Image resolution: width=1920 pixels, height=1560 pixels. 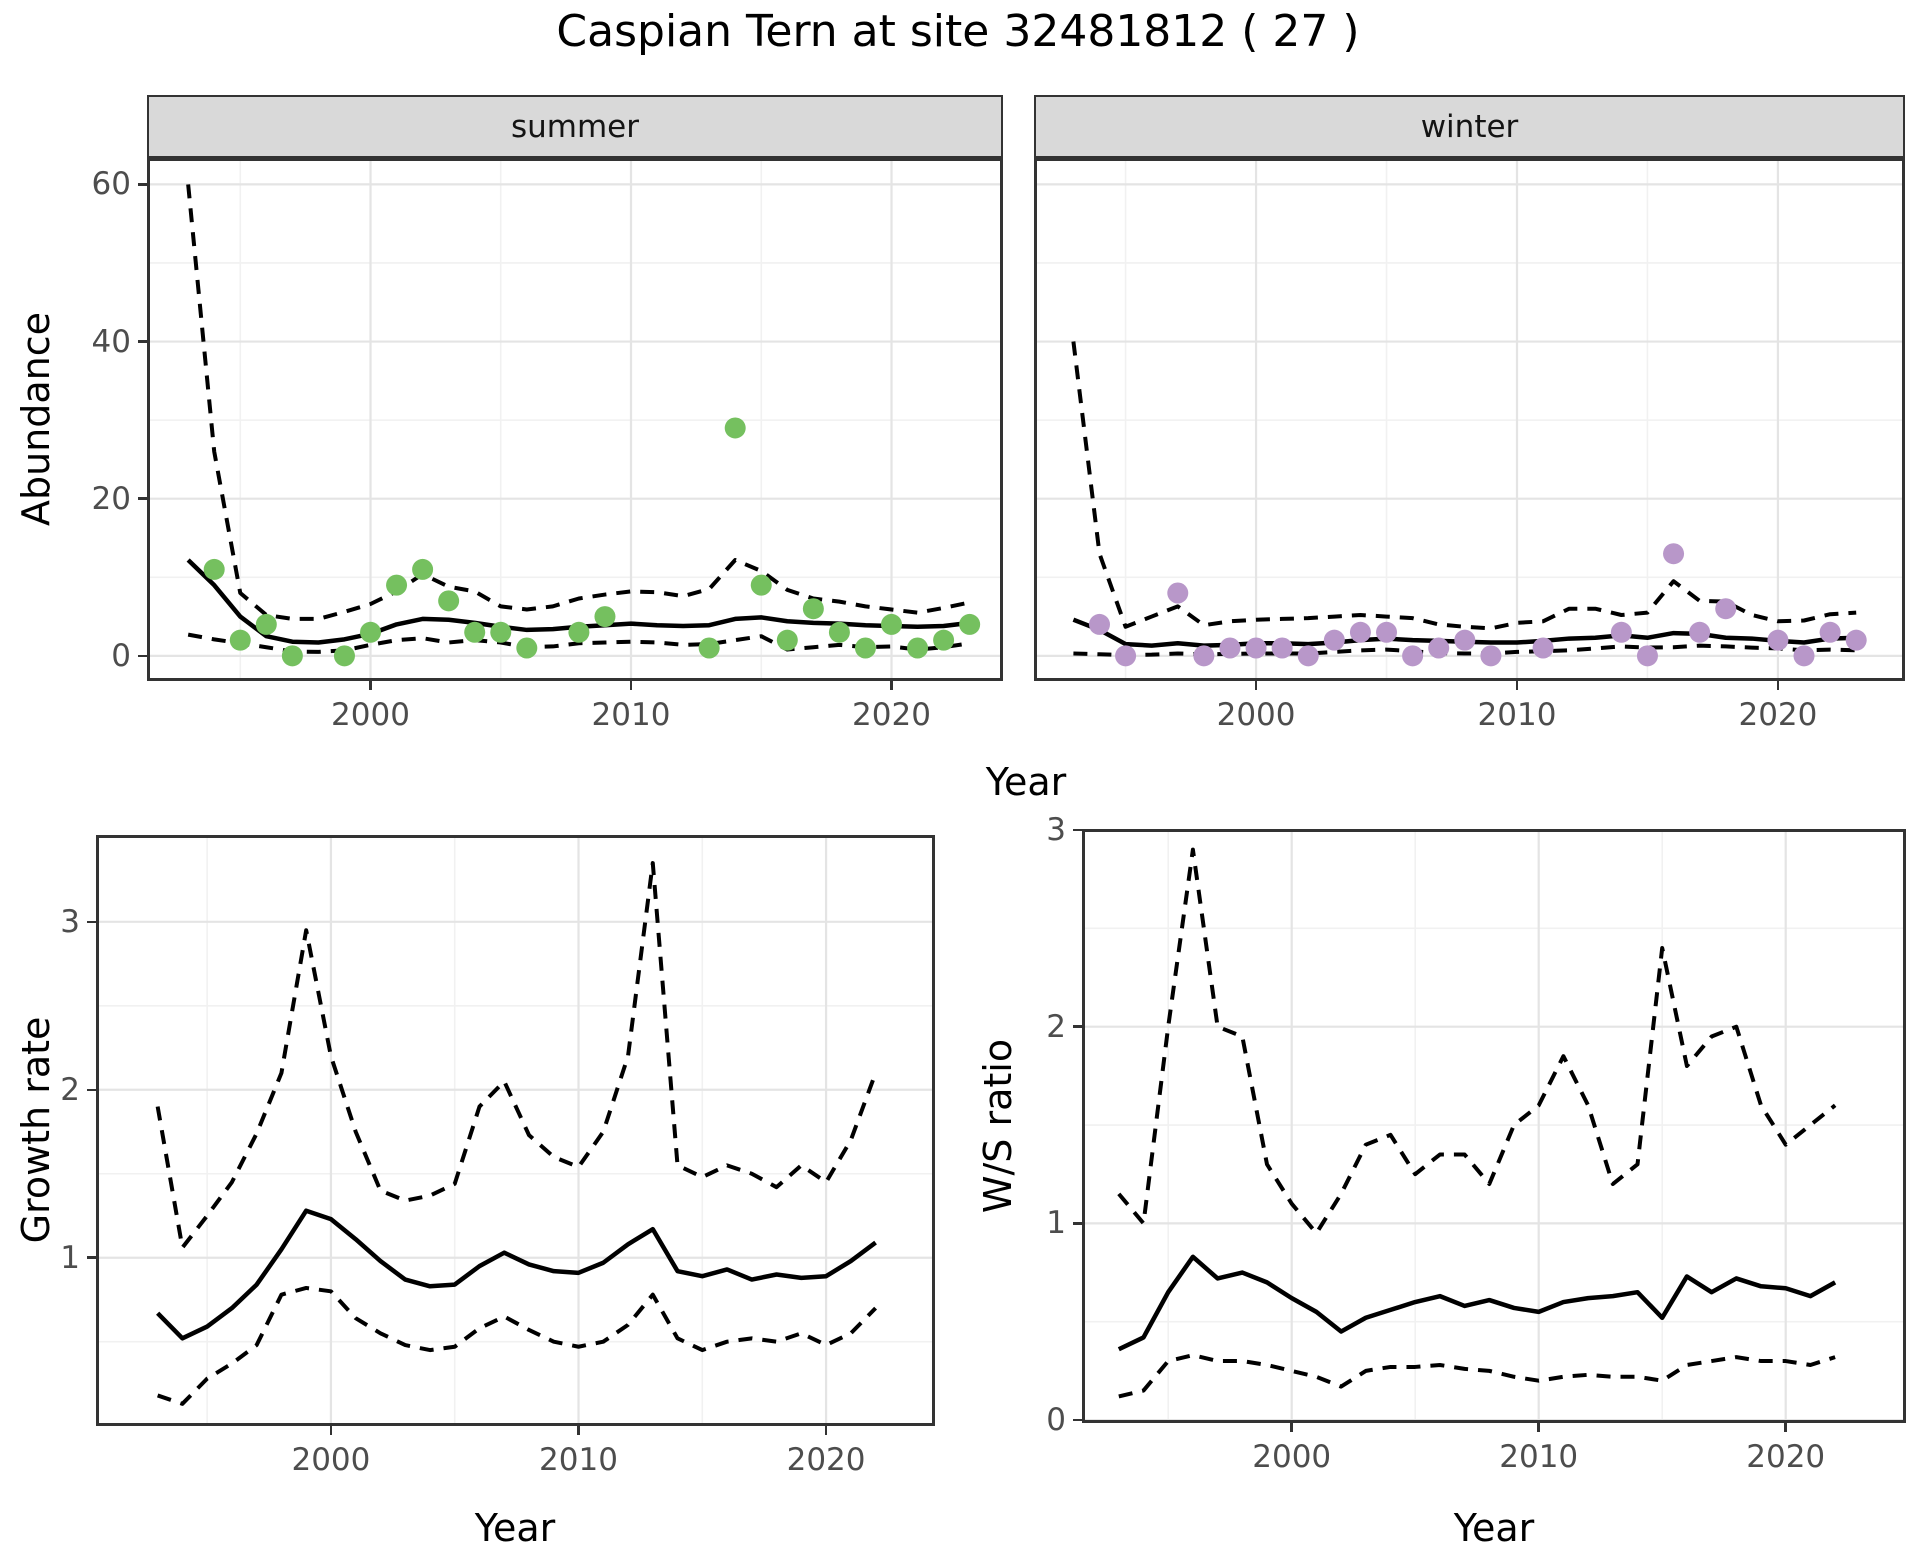 I want to click on ws-y-tick-label: 2, so click(x=1056, y=1026).